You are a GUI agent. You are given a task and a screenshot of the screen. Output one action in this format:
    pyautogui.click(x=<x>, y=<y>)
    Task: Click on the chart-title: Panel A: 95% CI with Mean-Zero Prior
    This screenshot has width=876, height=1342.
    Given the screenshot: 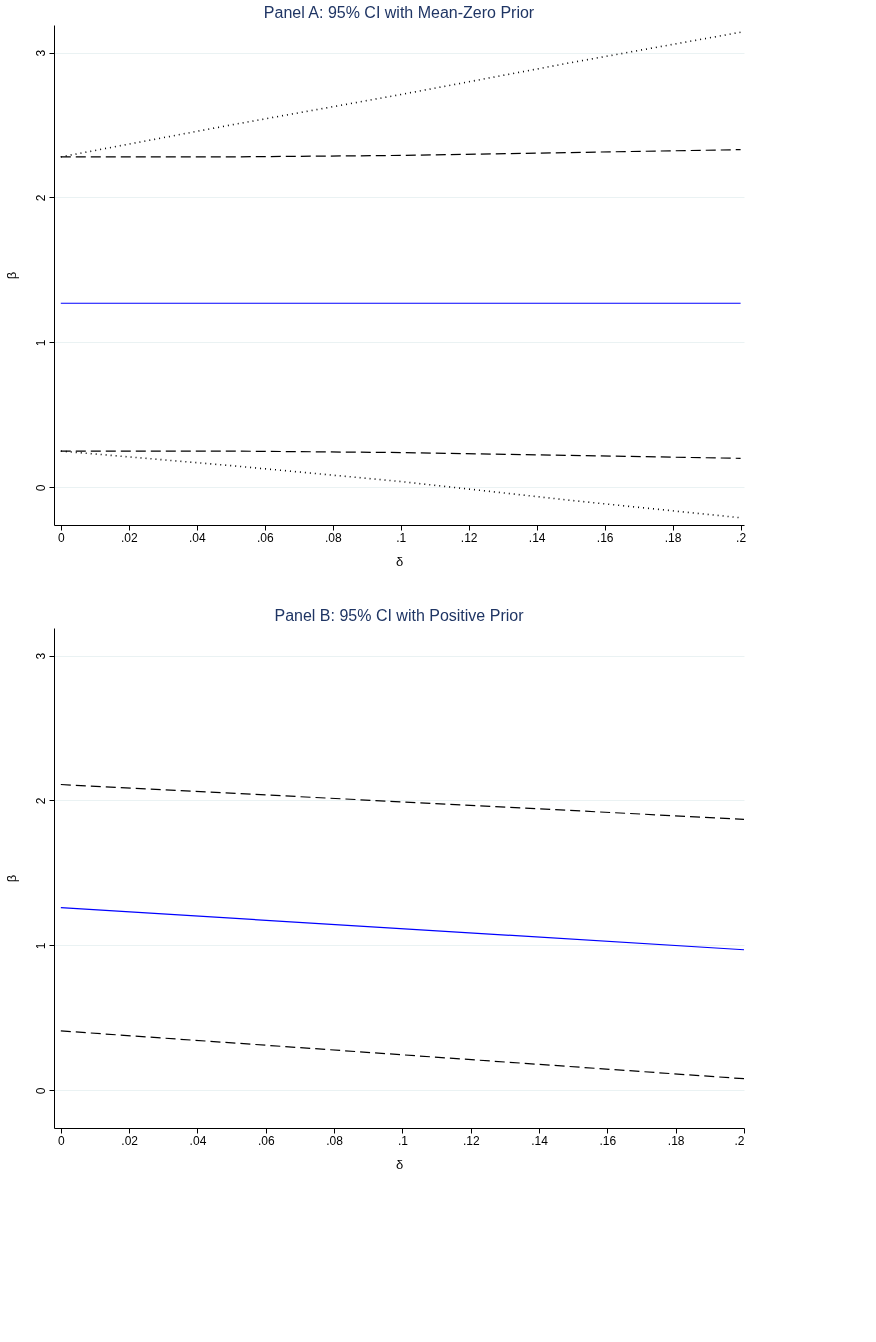 What is the action you would take?
    pyautogui.click(x=399, y=12)
    